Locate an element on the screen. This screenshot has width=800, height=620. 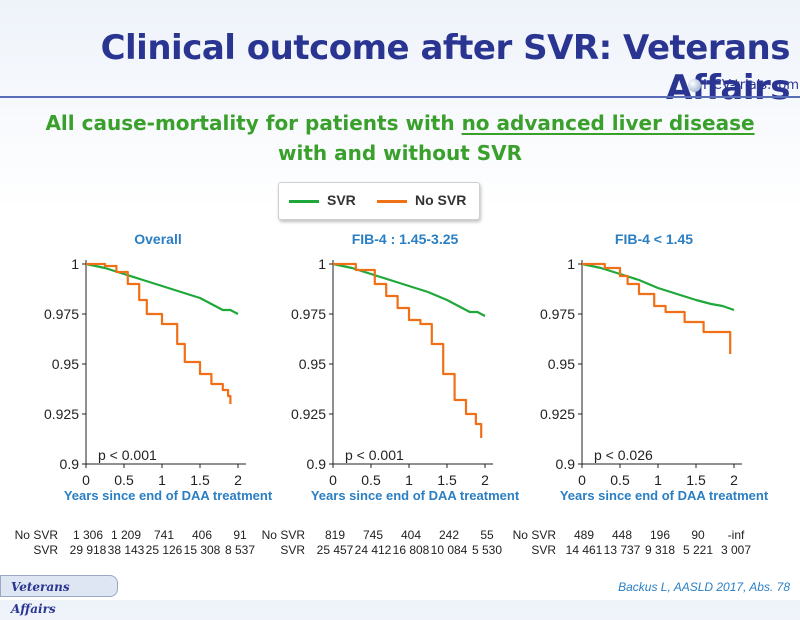
risk-value-svr: 16 808 is located at coordinates (411, 550).